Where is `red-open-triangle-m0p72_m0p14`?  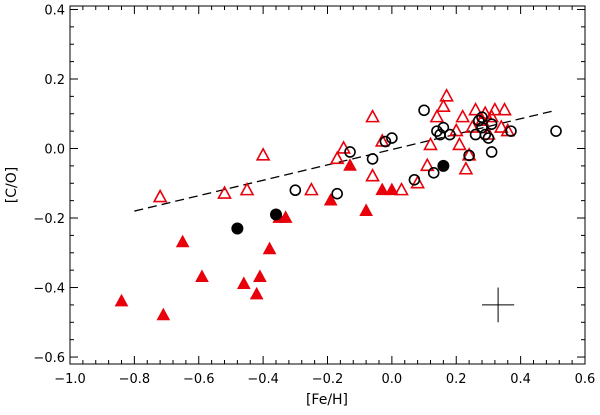
red-open-triangle-m0p72_m0p14 is located at coordinates (160, 195).